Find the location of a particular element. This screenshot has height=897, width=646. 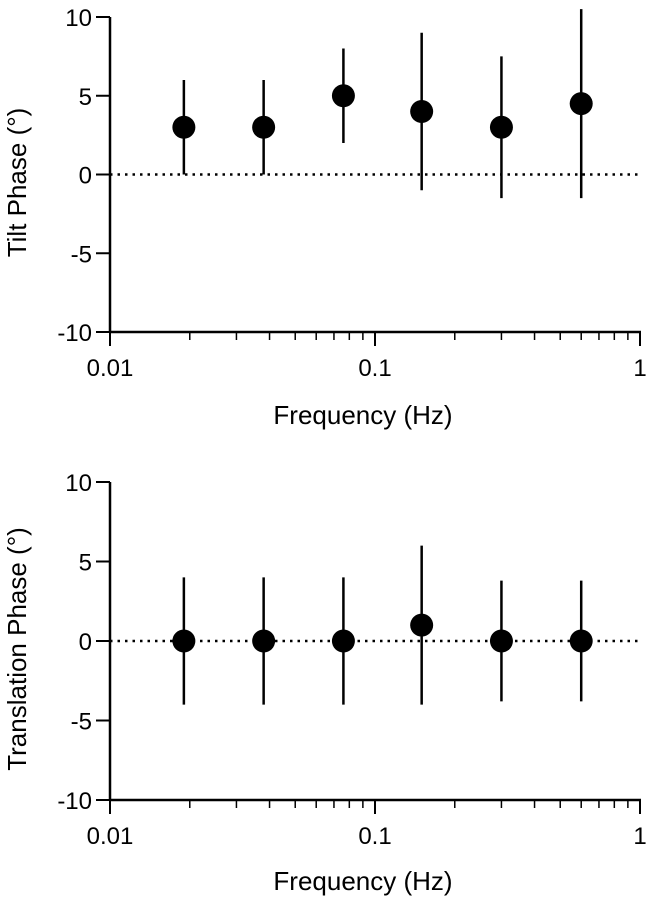

tilt-y-tick-label: 5 is located at coordinates (85, 97).